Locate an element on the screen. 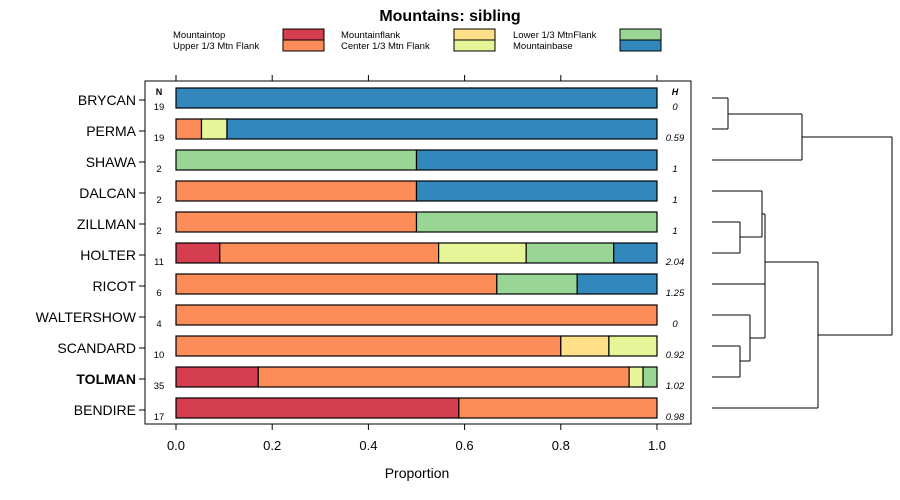 The width and height of the screenshot is (900, 500). h-value: 0.98 is located at coordinates (675, 417).